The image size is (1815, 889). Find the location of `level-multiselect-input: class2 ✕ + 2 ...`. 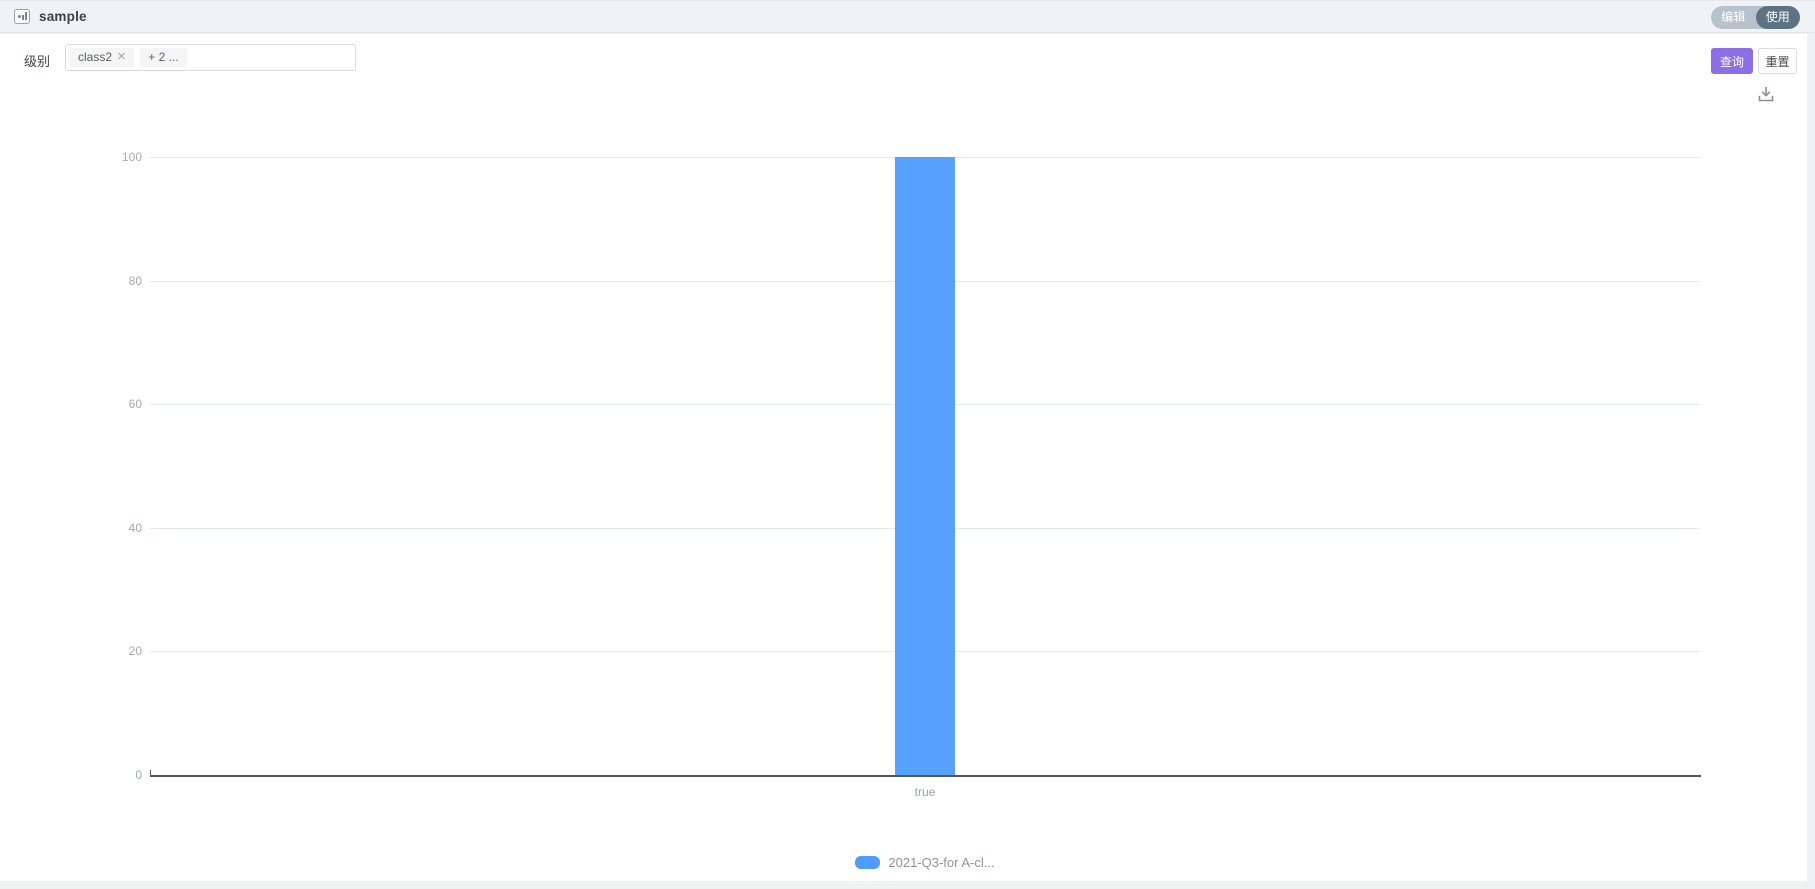

level-multiselect-input: class2 ✕ + 2 ... is located at coordinates (210, 57).